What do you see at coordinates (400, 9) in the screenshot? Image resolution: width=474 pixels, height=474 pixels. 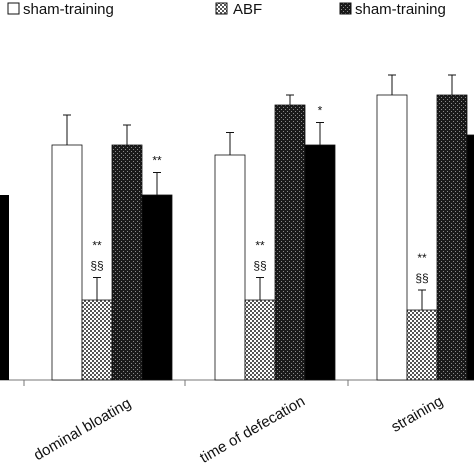 I see `legend-label-sham-training-2: sham-training` at bounding box center [400, 9].